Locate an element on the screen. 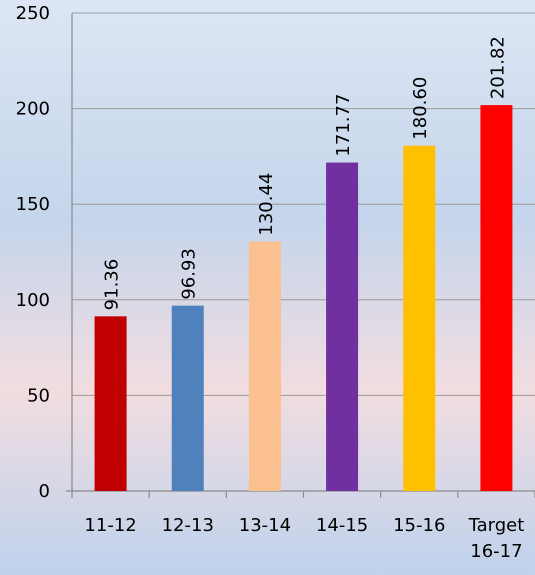  x-tick-label: 12-13 is located at coordinates (188, 525).